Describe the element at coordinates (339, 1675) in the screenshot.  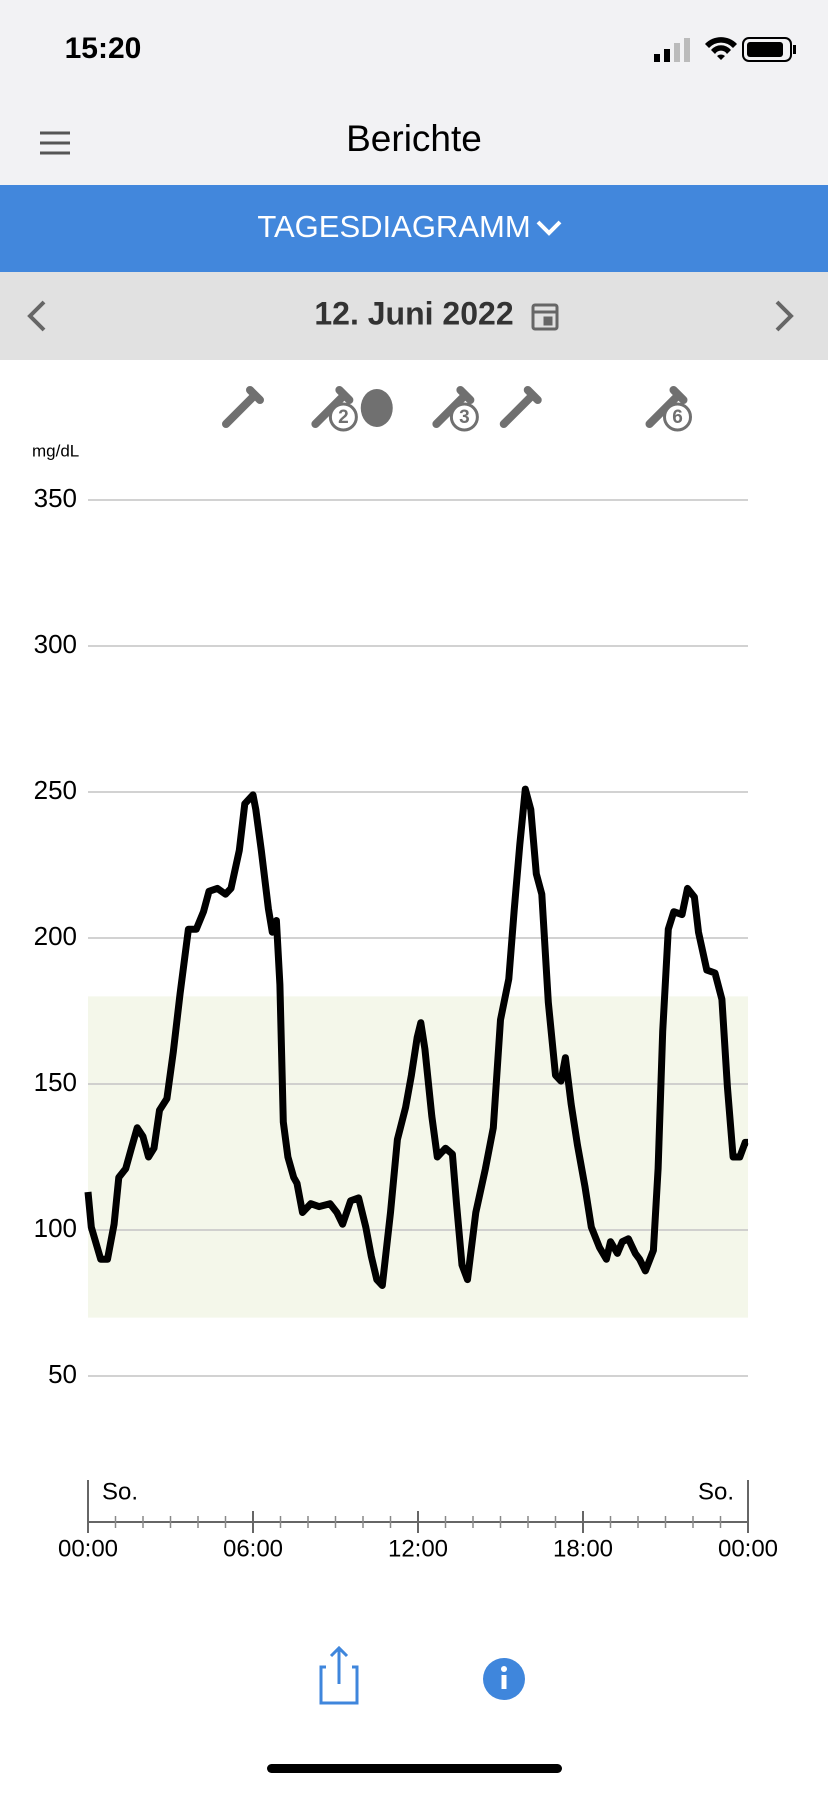
I see `share-button` at that location.